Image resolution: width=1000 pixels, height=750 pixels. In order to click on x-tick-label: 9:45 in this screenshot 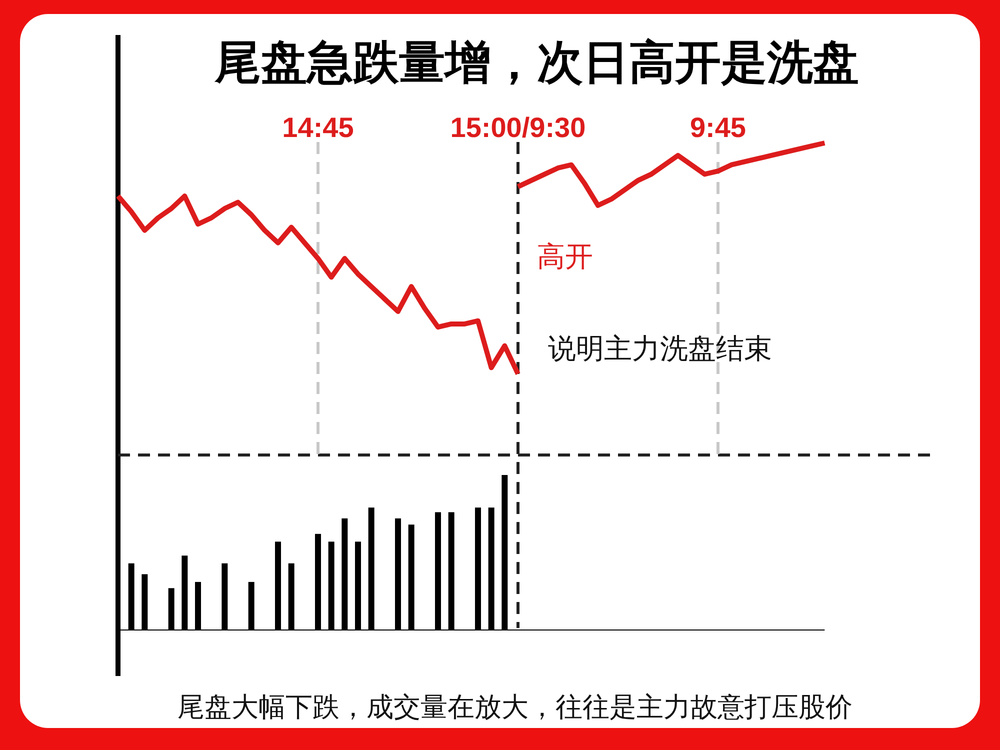, I will do `click(718, 127)`.